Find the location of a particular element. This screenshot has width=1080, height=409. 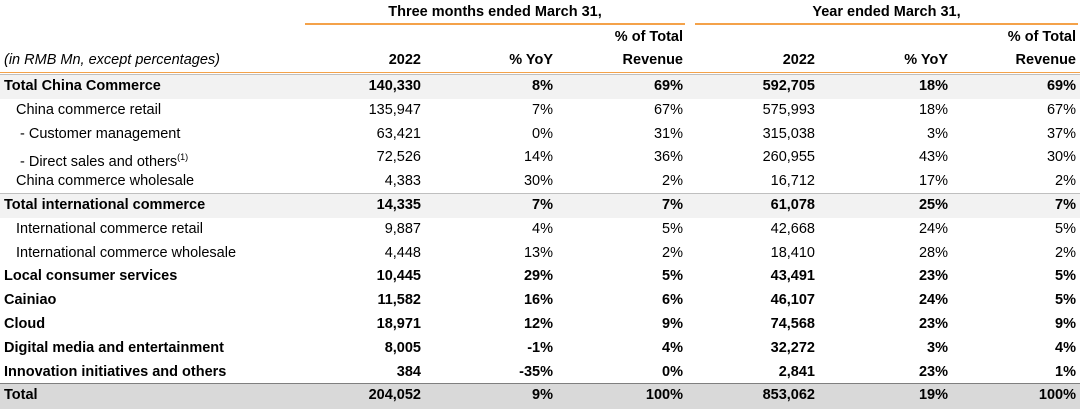

row-label: International commerce retail is located at coordinates (109, 229).